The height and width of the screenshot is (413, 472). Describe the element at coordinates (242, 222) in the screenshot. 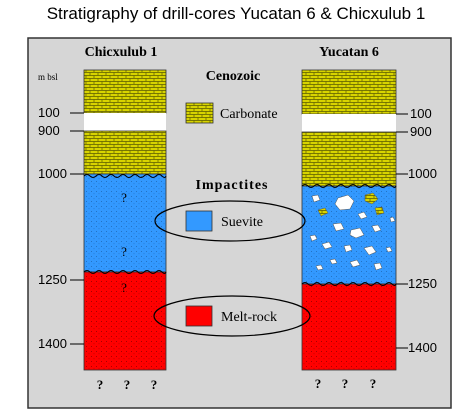

I see `legend-suevite-label: Suevite` at that location.